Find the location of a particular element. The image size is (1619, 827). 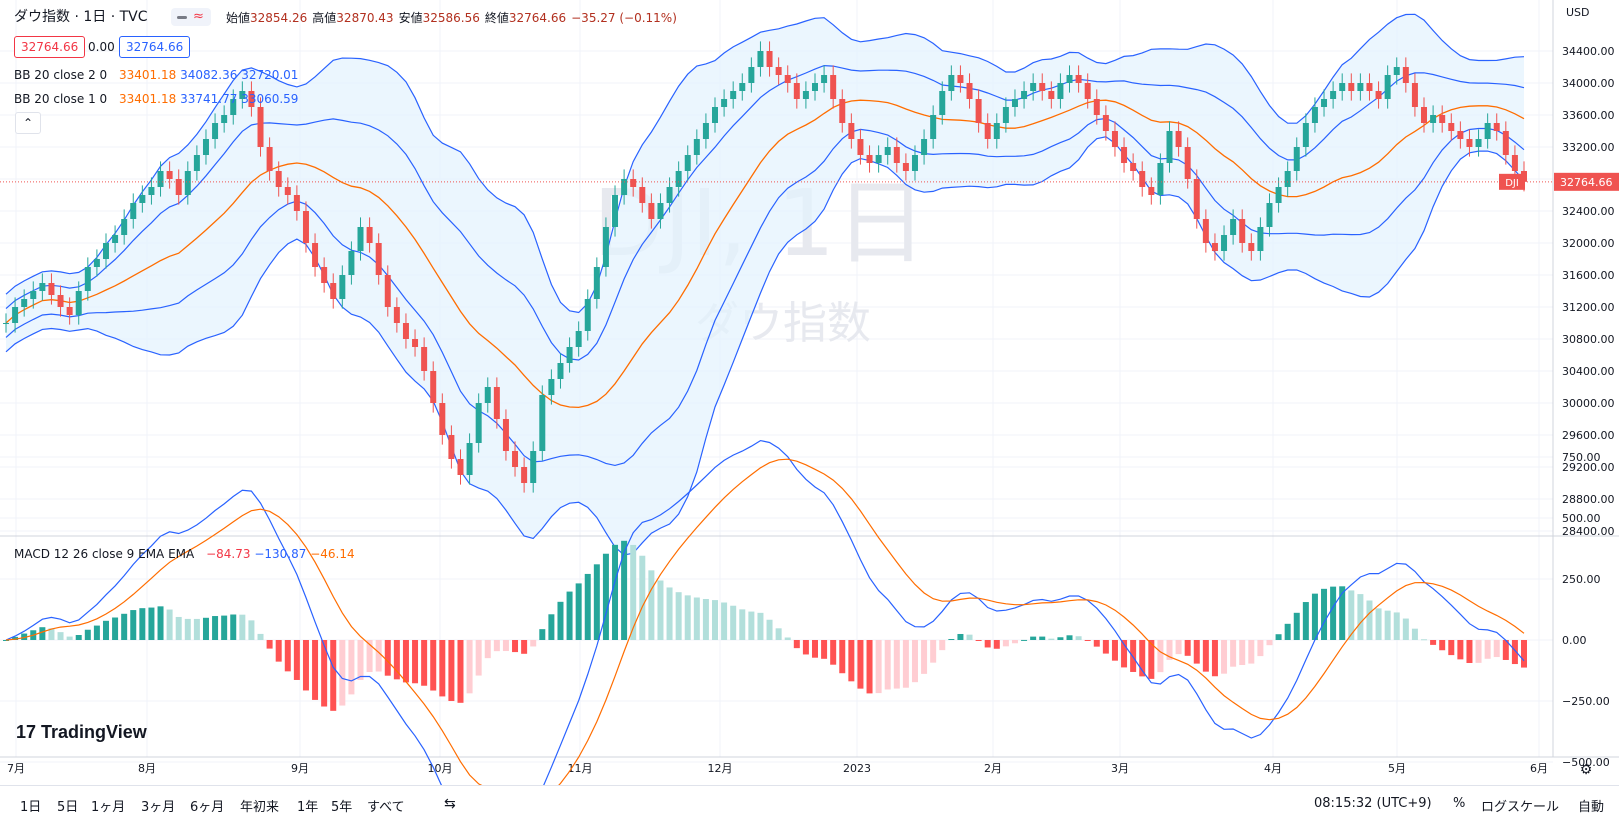

percent-toggle: % is located at coordinates (1459, 803).